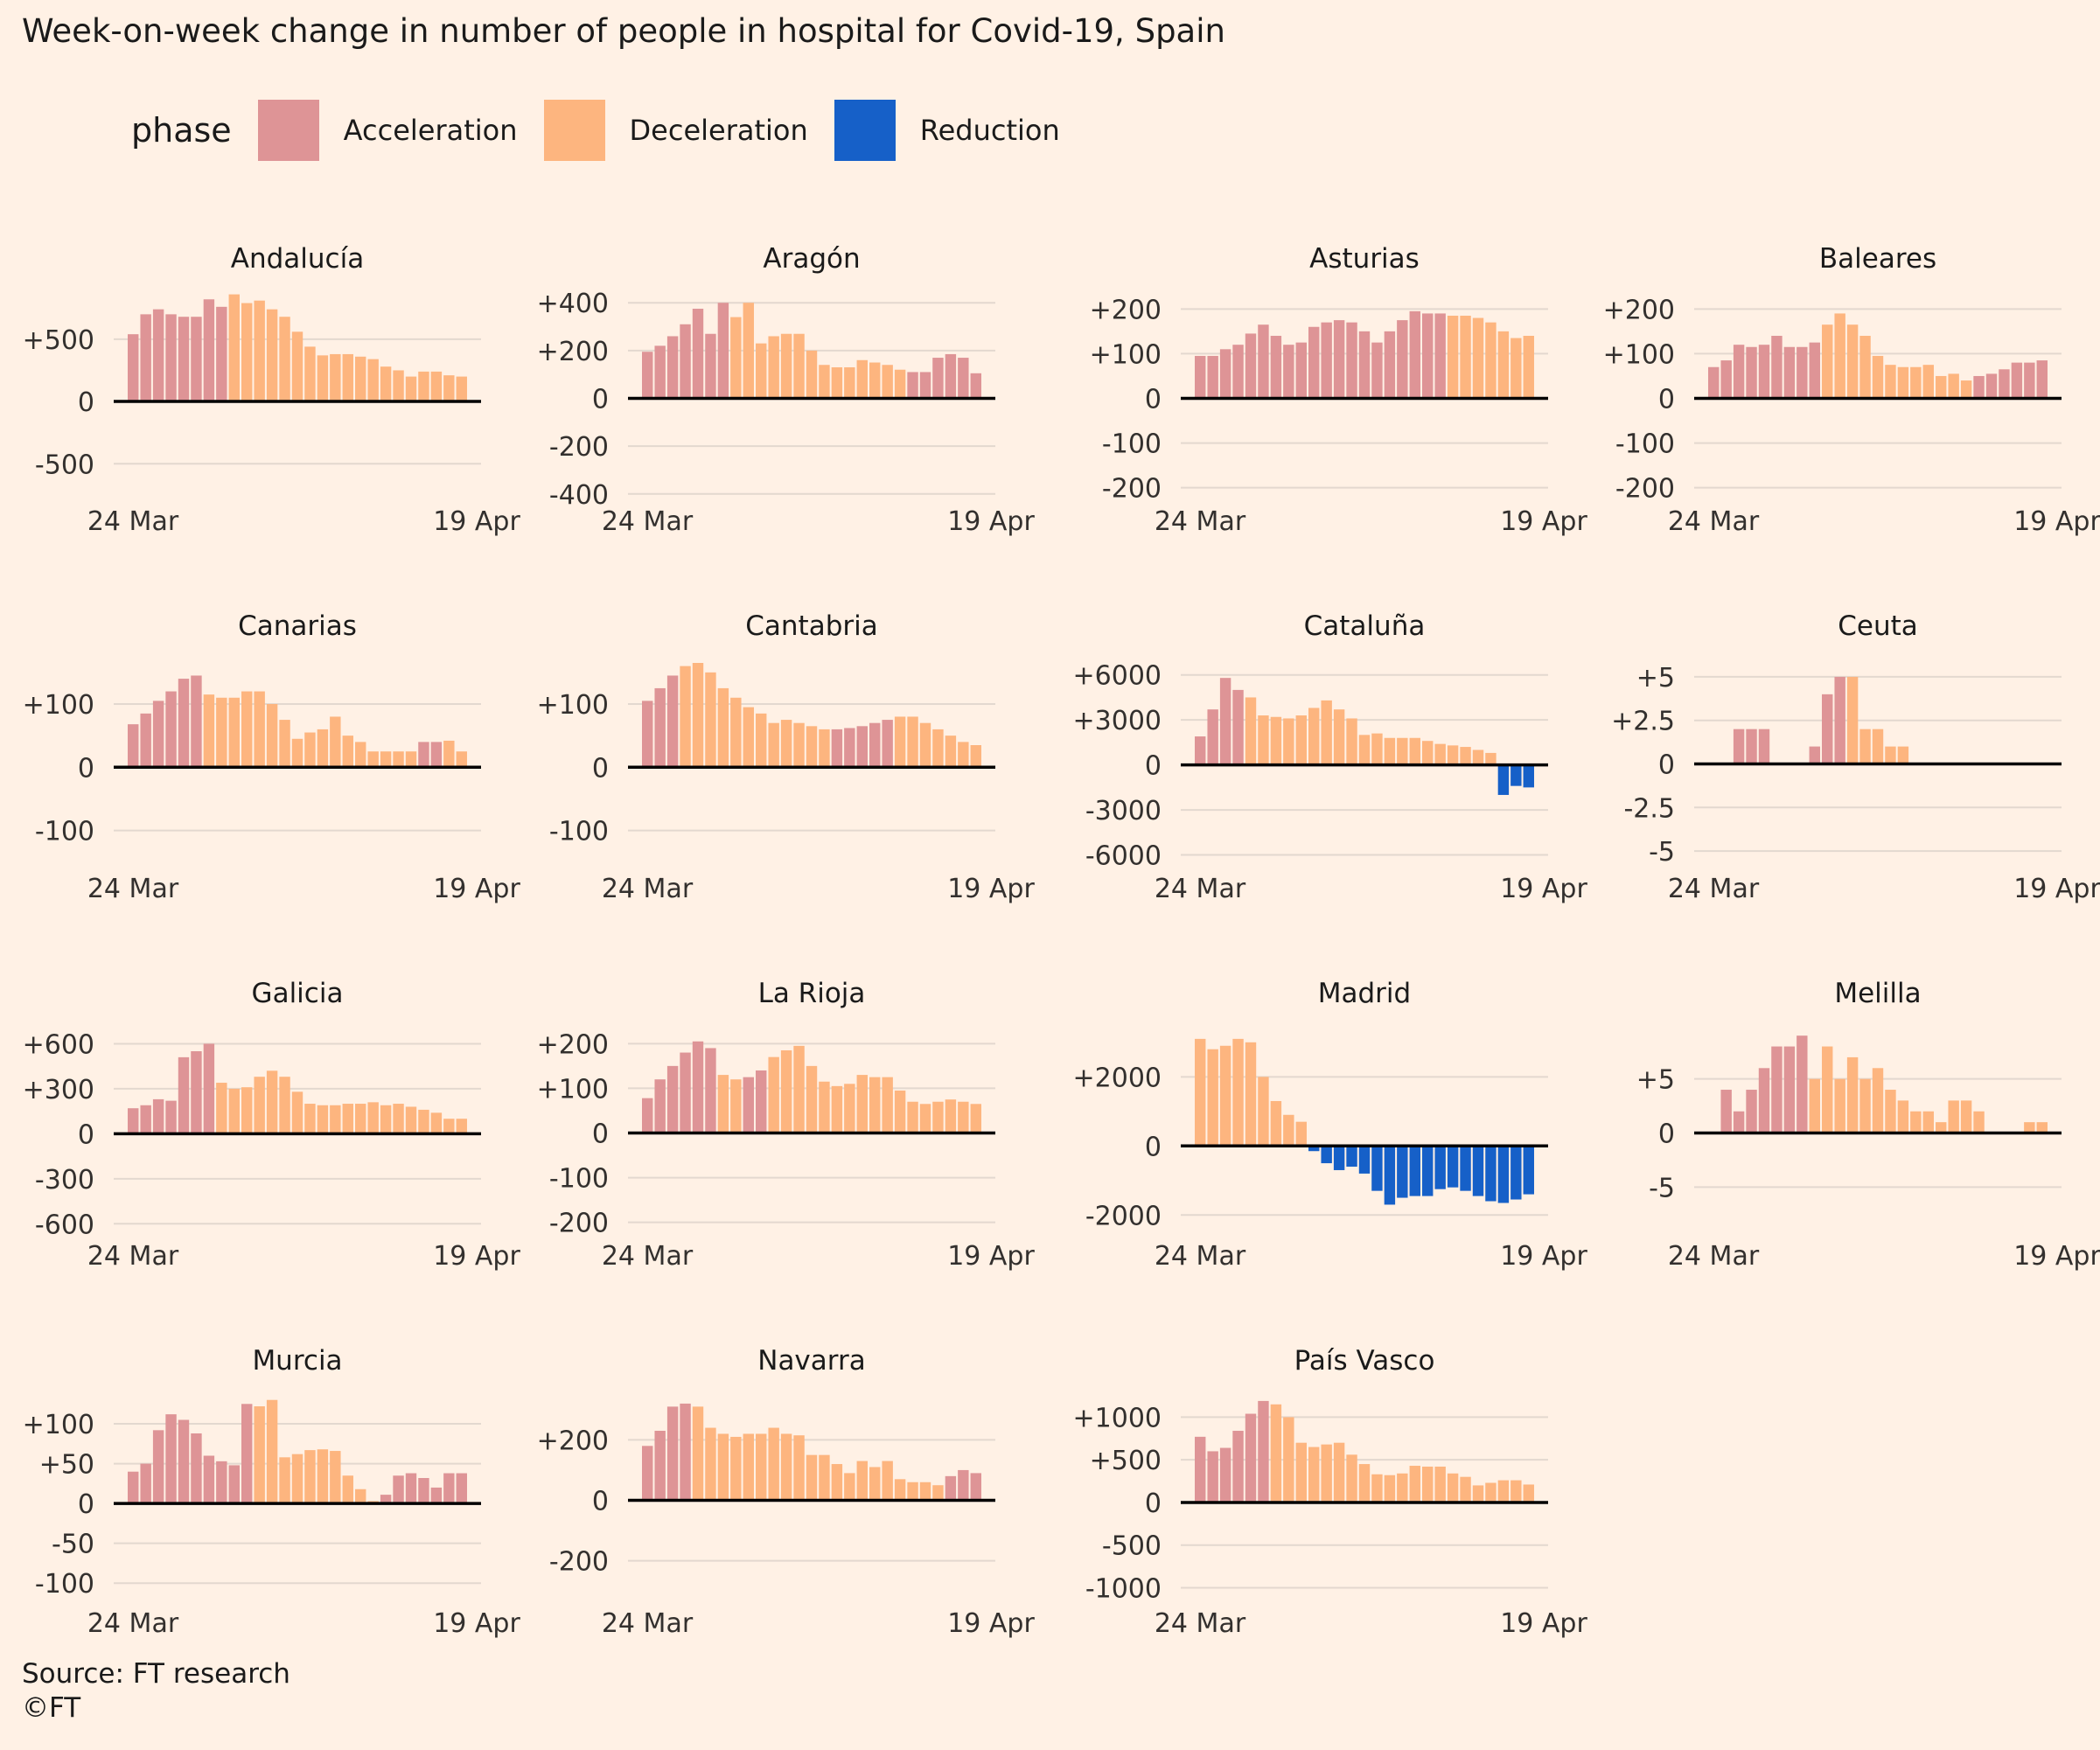  I want to click on legend-item-acceleration: Acceleration, so click(387, 130).